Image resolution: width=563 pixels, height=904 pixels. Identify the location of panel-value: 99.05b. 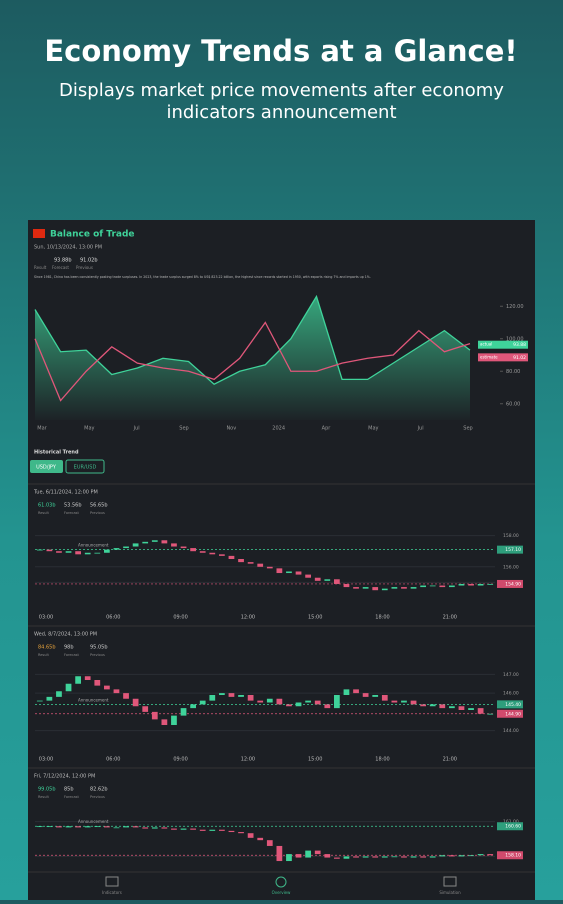
(47, 790).